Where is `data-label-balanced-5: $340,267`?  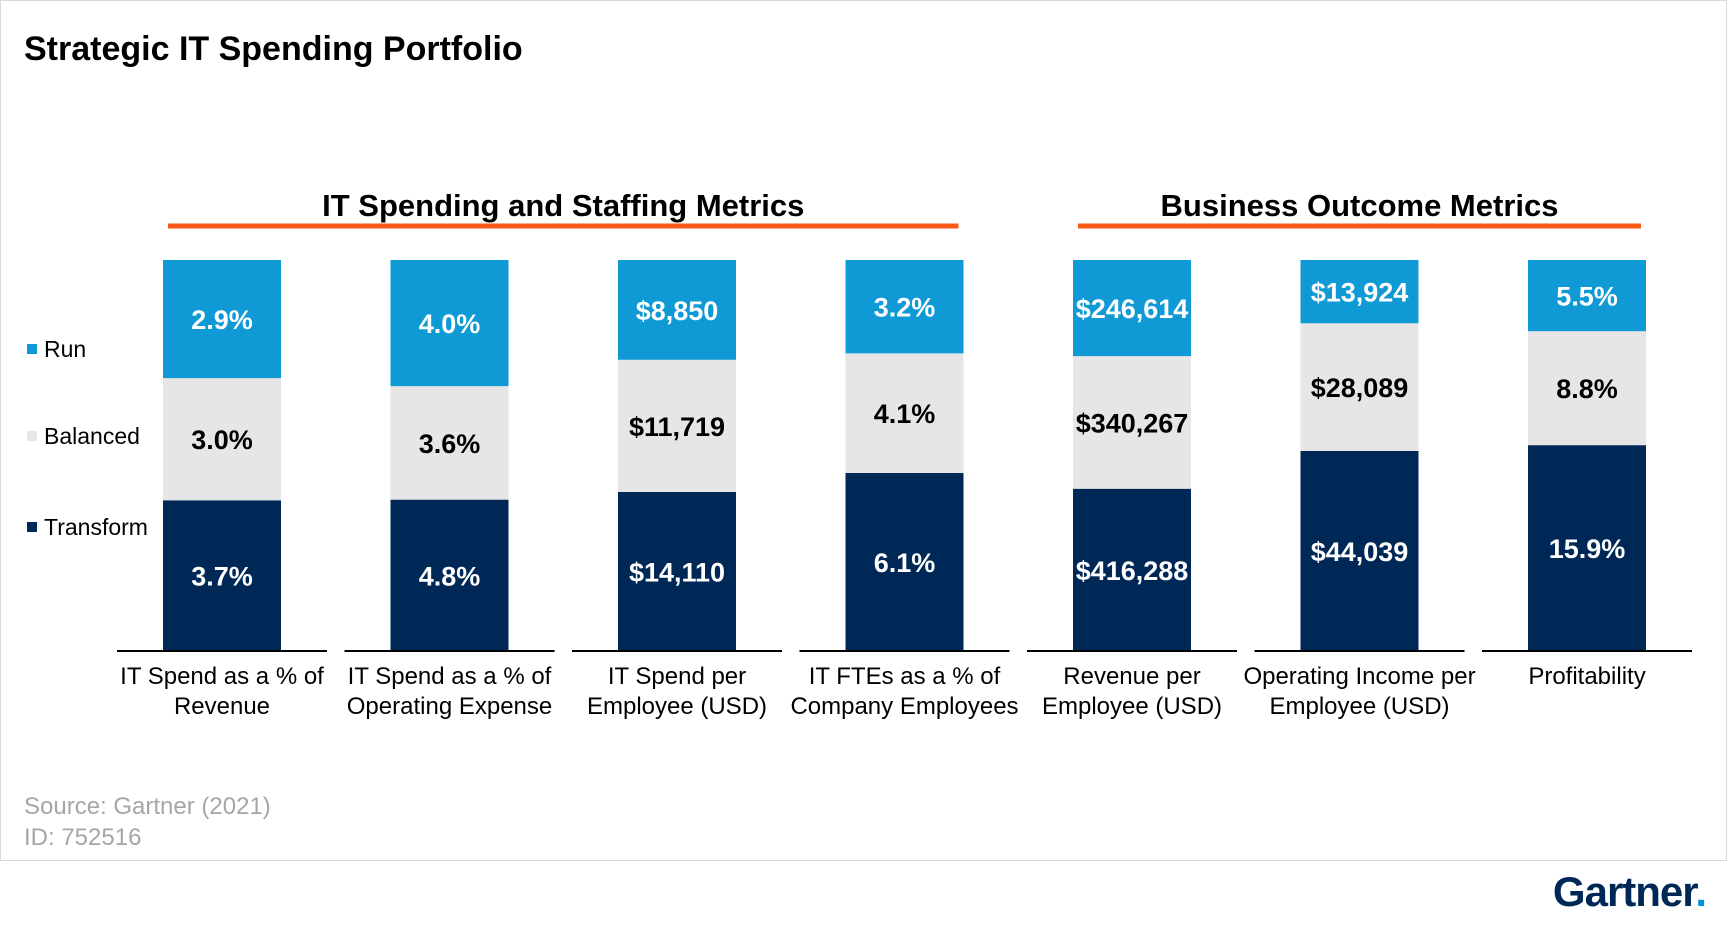 data-label-balanced-5: $340,267 is located at coordinates (1132, 423).